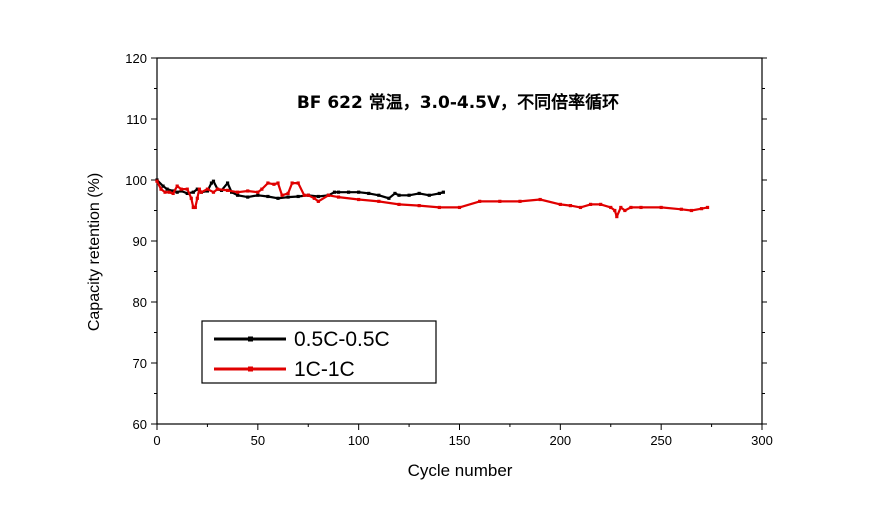 The width and height of the screenshot is (885, 510). I want to click on series-layer, so click(432, 198).